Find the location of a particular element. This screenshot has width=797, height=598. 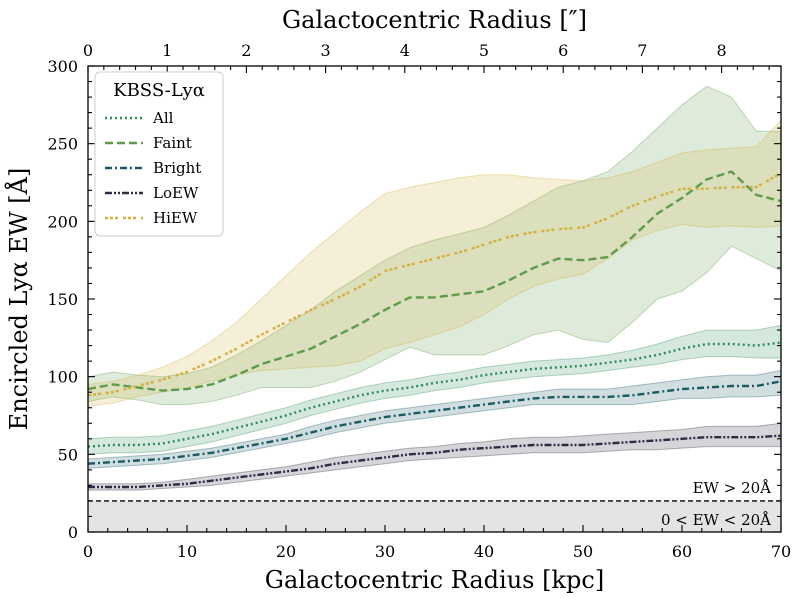

x-tick-label: 70 is located at coordinates (781, 551).